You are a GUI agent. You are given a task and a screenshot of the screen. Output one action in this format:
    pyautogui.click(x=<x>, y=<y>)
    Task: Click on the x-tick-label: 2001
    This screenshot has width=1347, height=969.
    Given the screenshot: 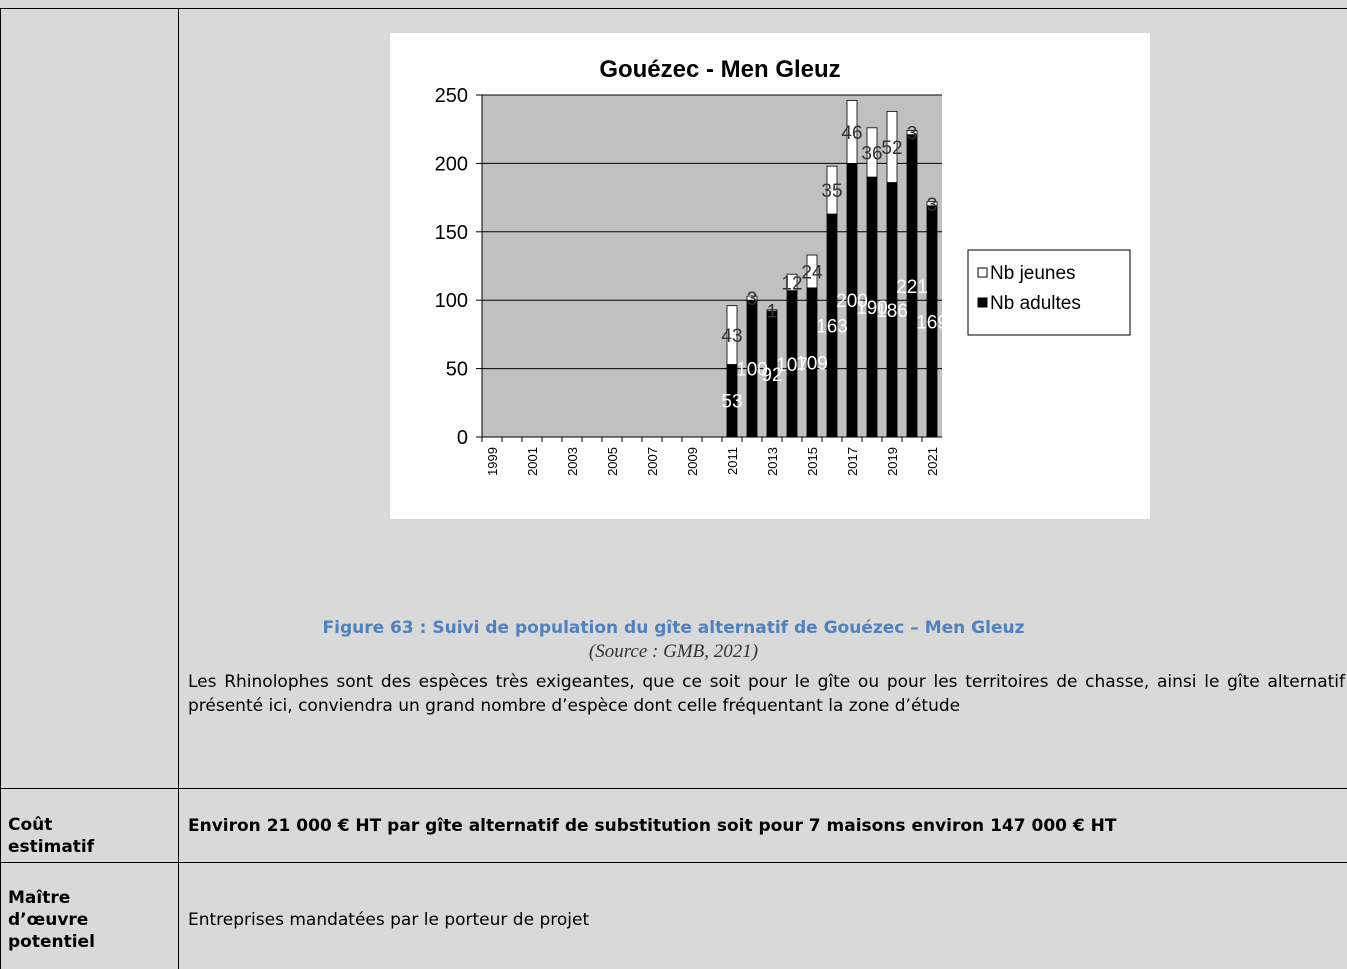 What is the action you would take?
    pyautogui.click(x=532, y=461)
    